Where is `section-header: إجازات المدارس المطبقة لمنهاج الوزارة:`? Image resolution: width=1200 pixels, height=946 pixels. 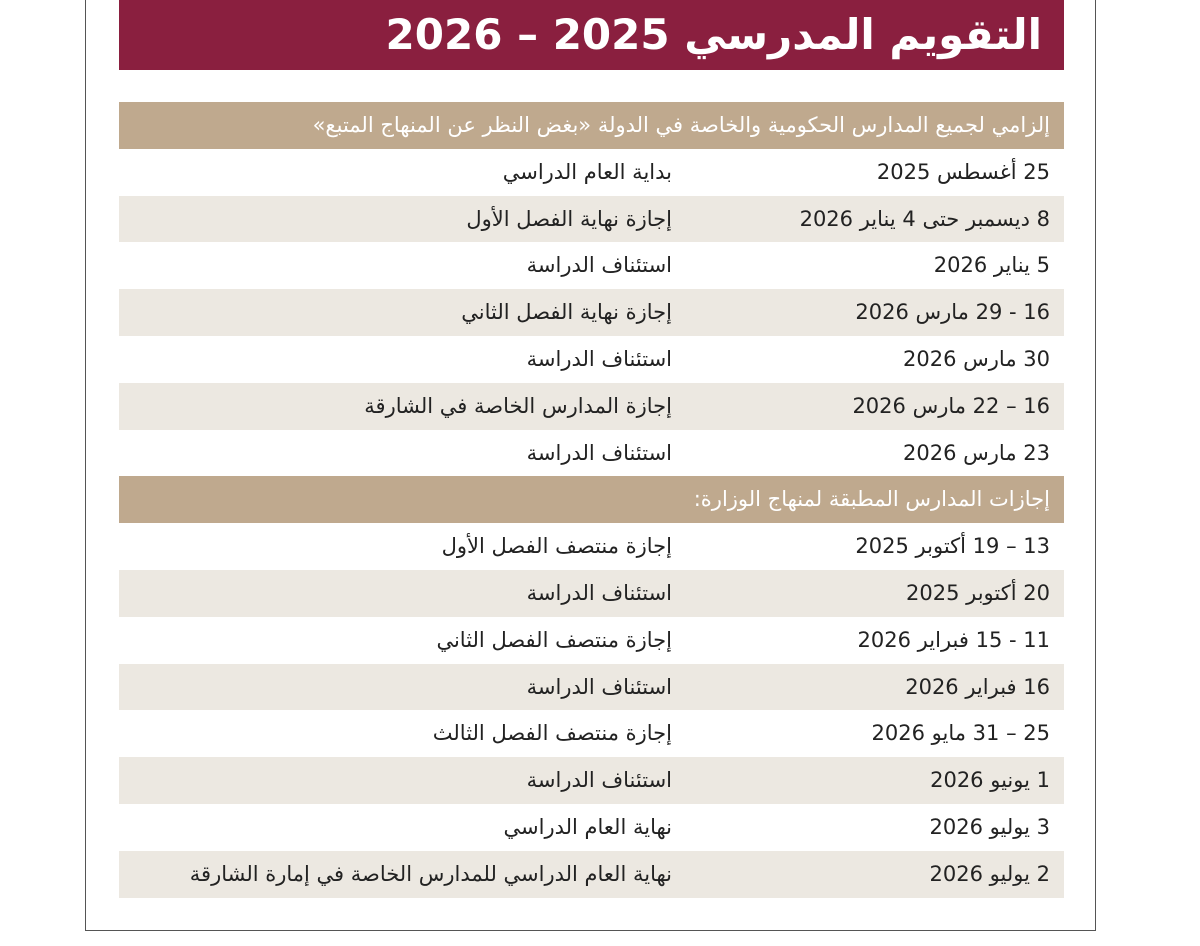
section-header: إجازات المدارس المطبقة لمنهاج الوزارة: is located at coordinates (591, 500).